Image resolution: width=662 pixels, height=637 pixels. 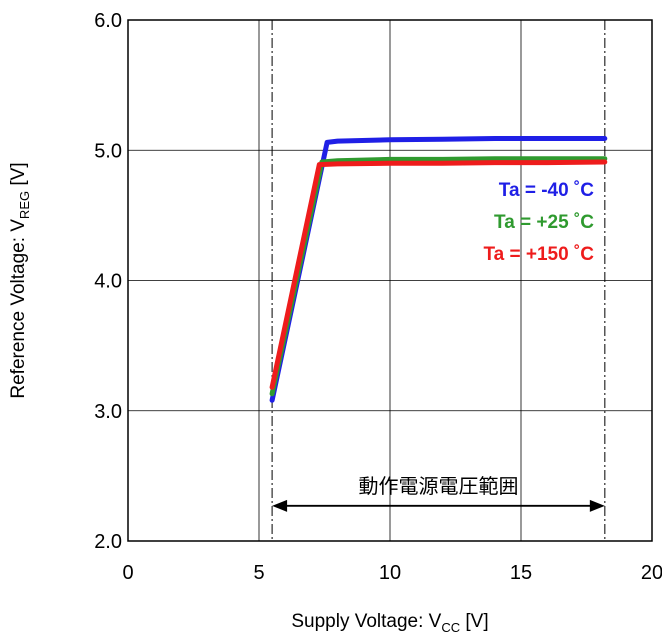 What do you see at coordinates (544, 222) in the screenshot?
I see `legend-label-2: Ta = +25 ˚C` at bounding box center [544, 222].